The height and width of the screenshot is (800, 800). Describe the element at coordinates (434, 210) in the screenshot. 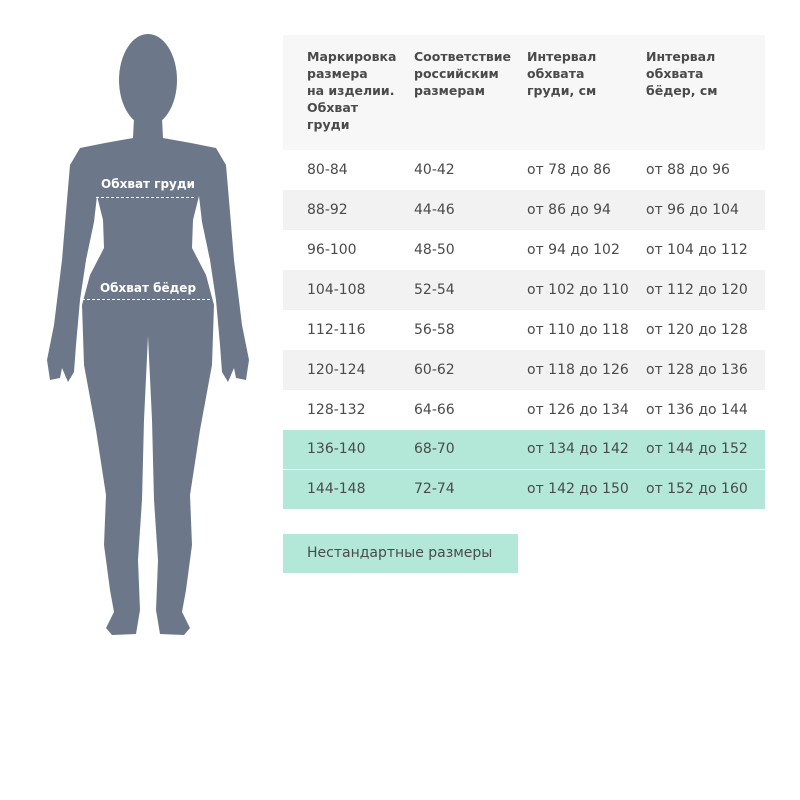

I see `table-cell: 44-46` at that location.